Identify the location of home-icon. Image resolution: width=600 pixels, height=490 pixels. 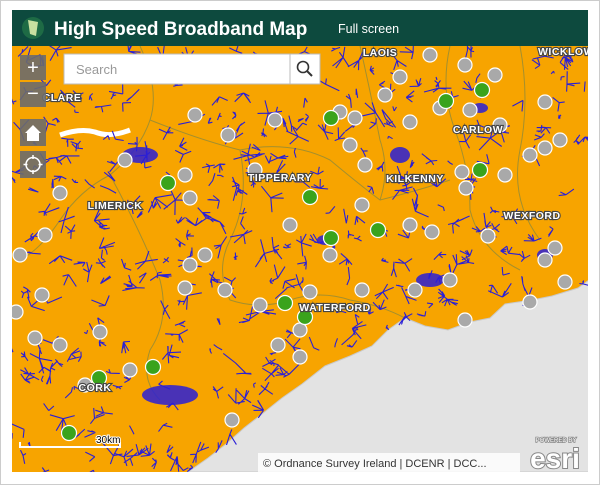
(33, 133).